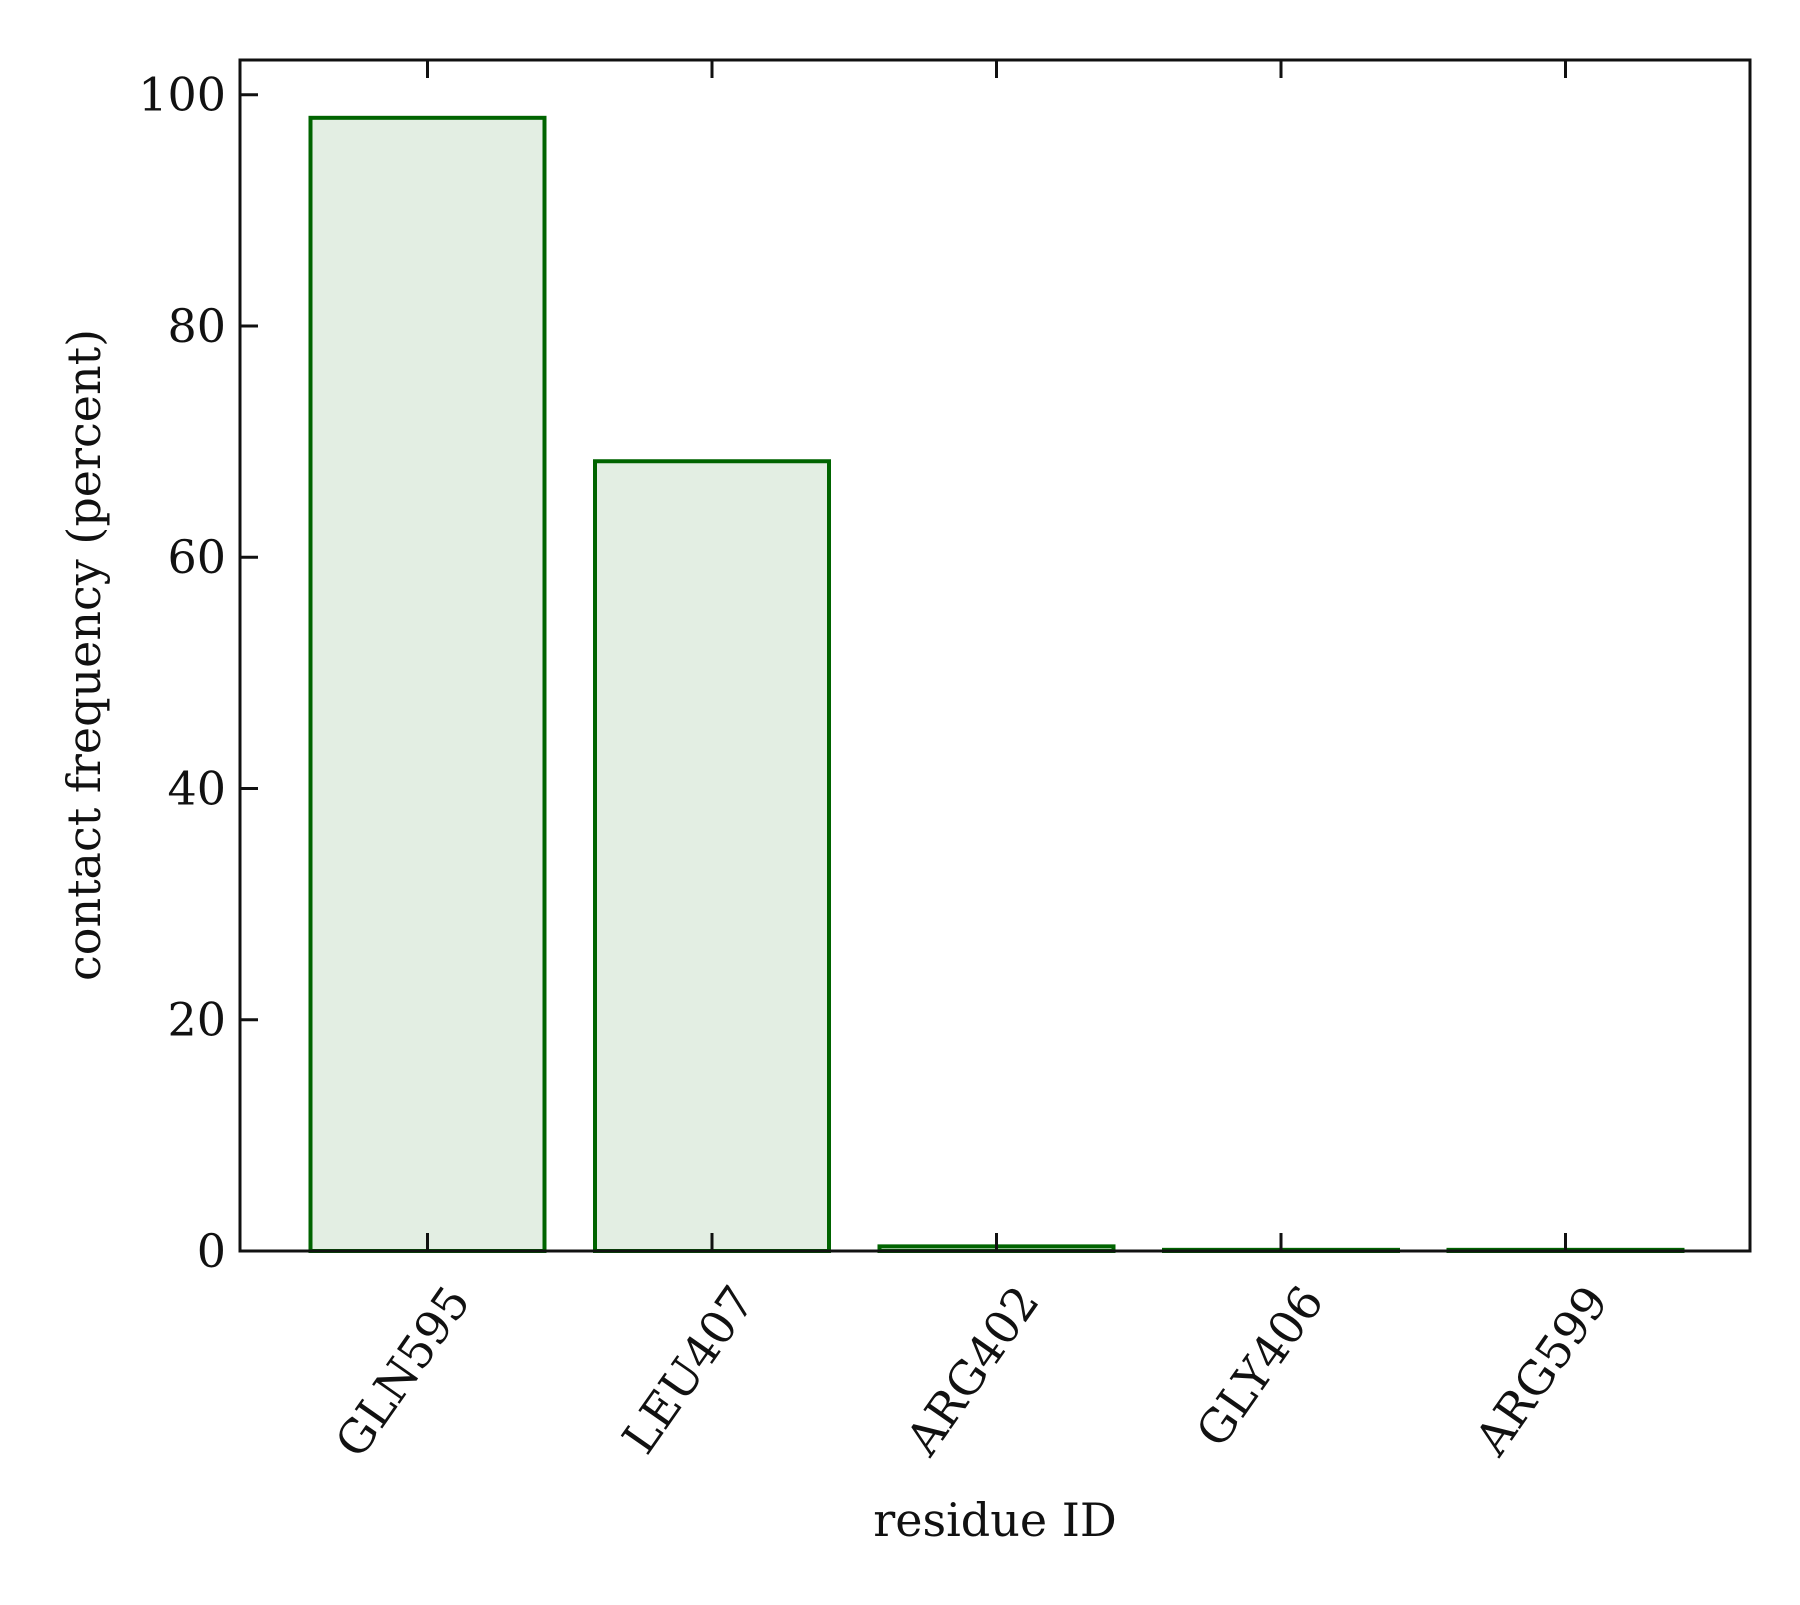 The height and width of the screenshot is (1605, 1800). I want to click on y-axis-label: contact frequency (percent), so click(84, 655).